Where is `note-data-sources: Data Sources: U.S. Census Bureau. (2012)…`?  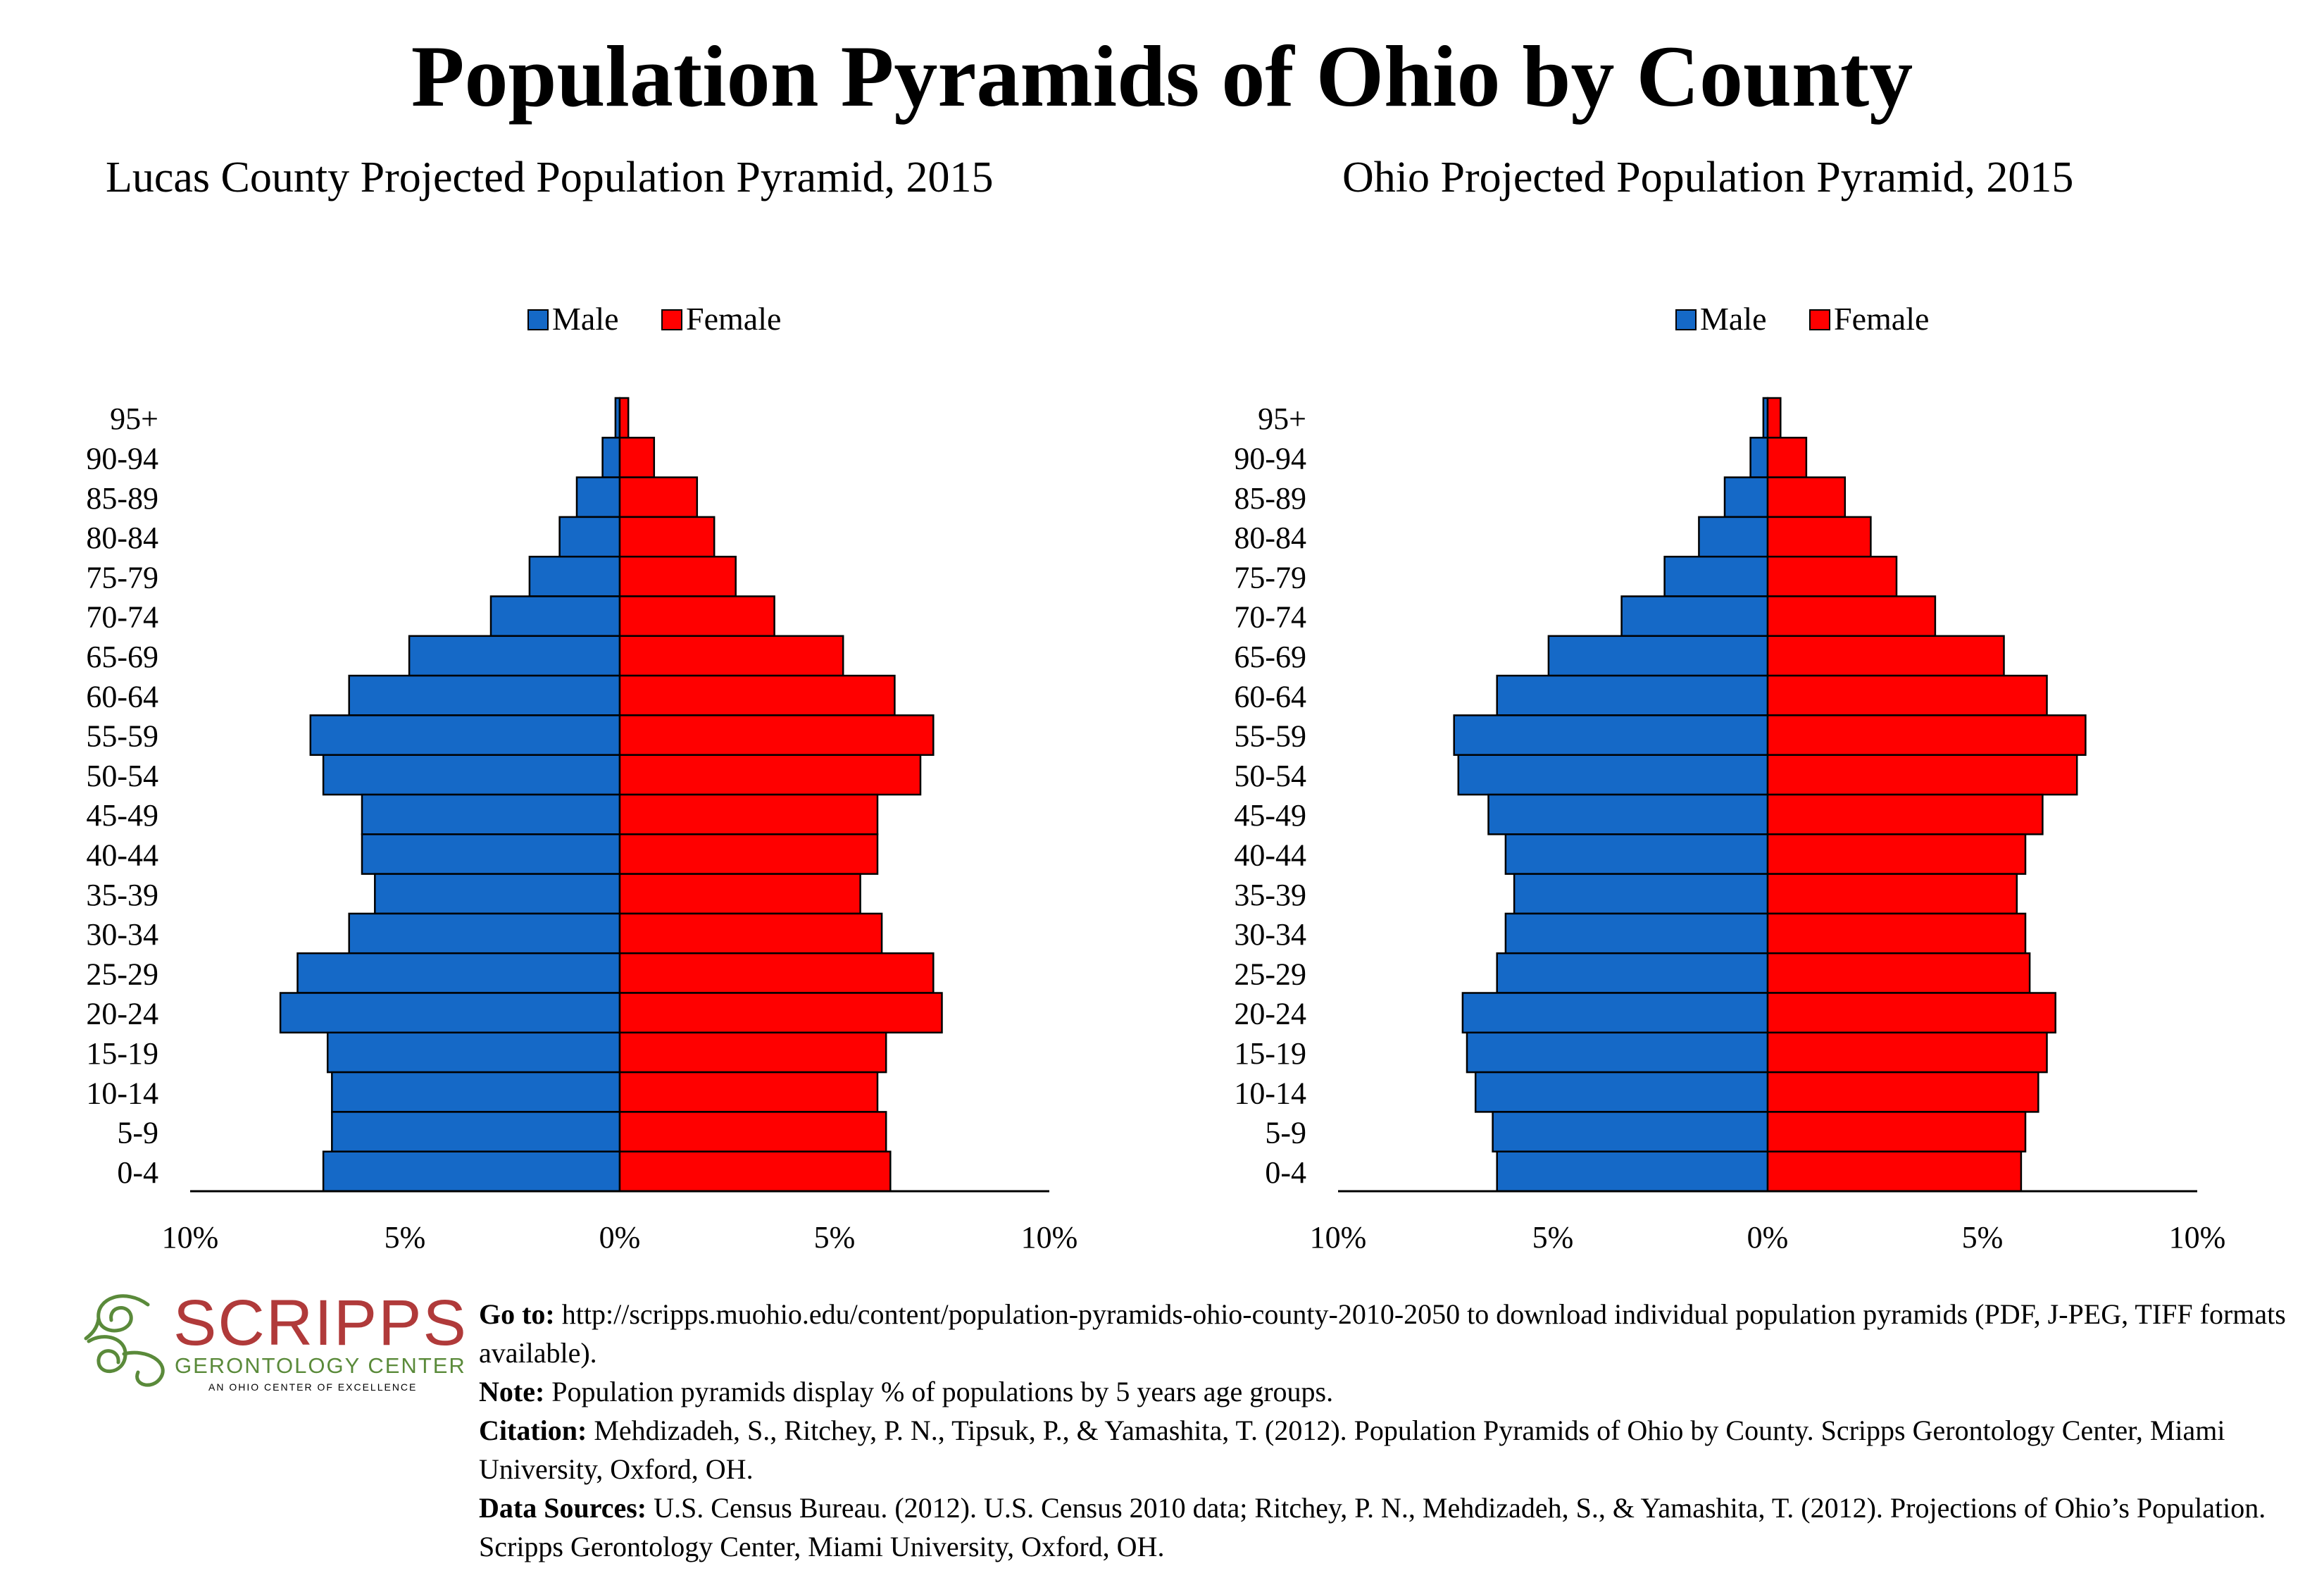 note-data-sources: Data Sources: U.S. Census Bureau. (2012)… is located at coordinates (1394, 1527).